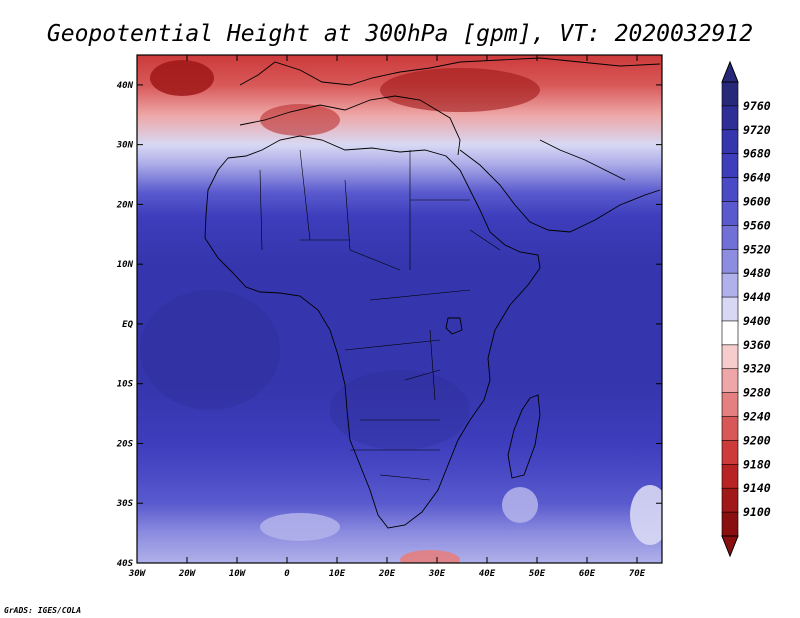 This screenshot has width=800, height=618. I want to click on lon-tick-label: 10W, so click(238, 574).